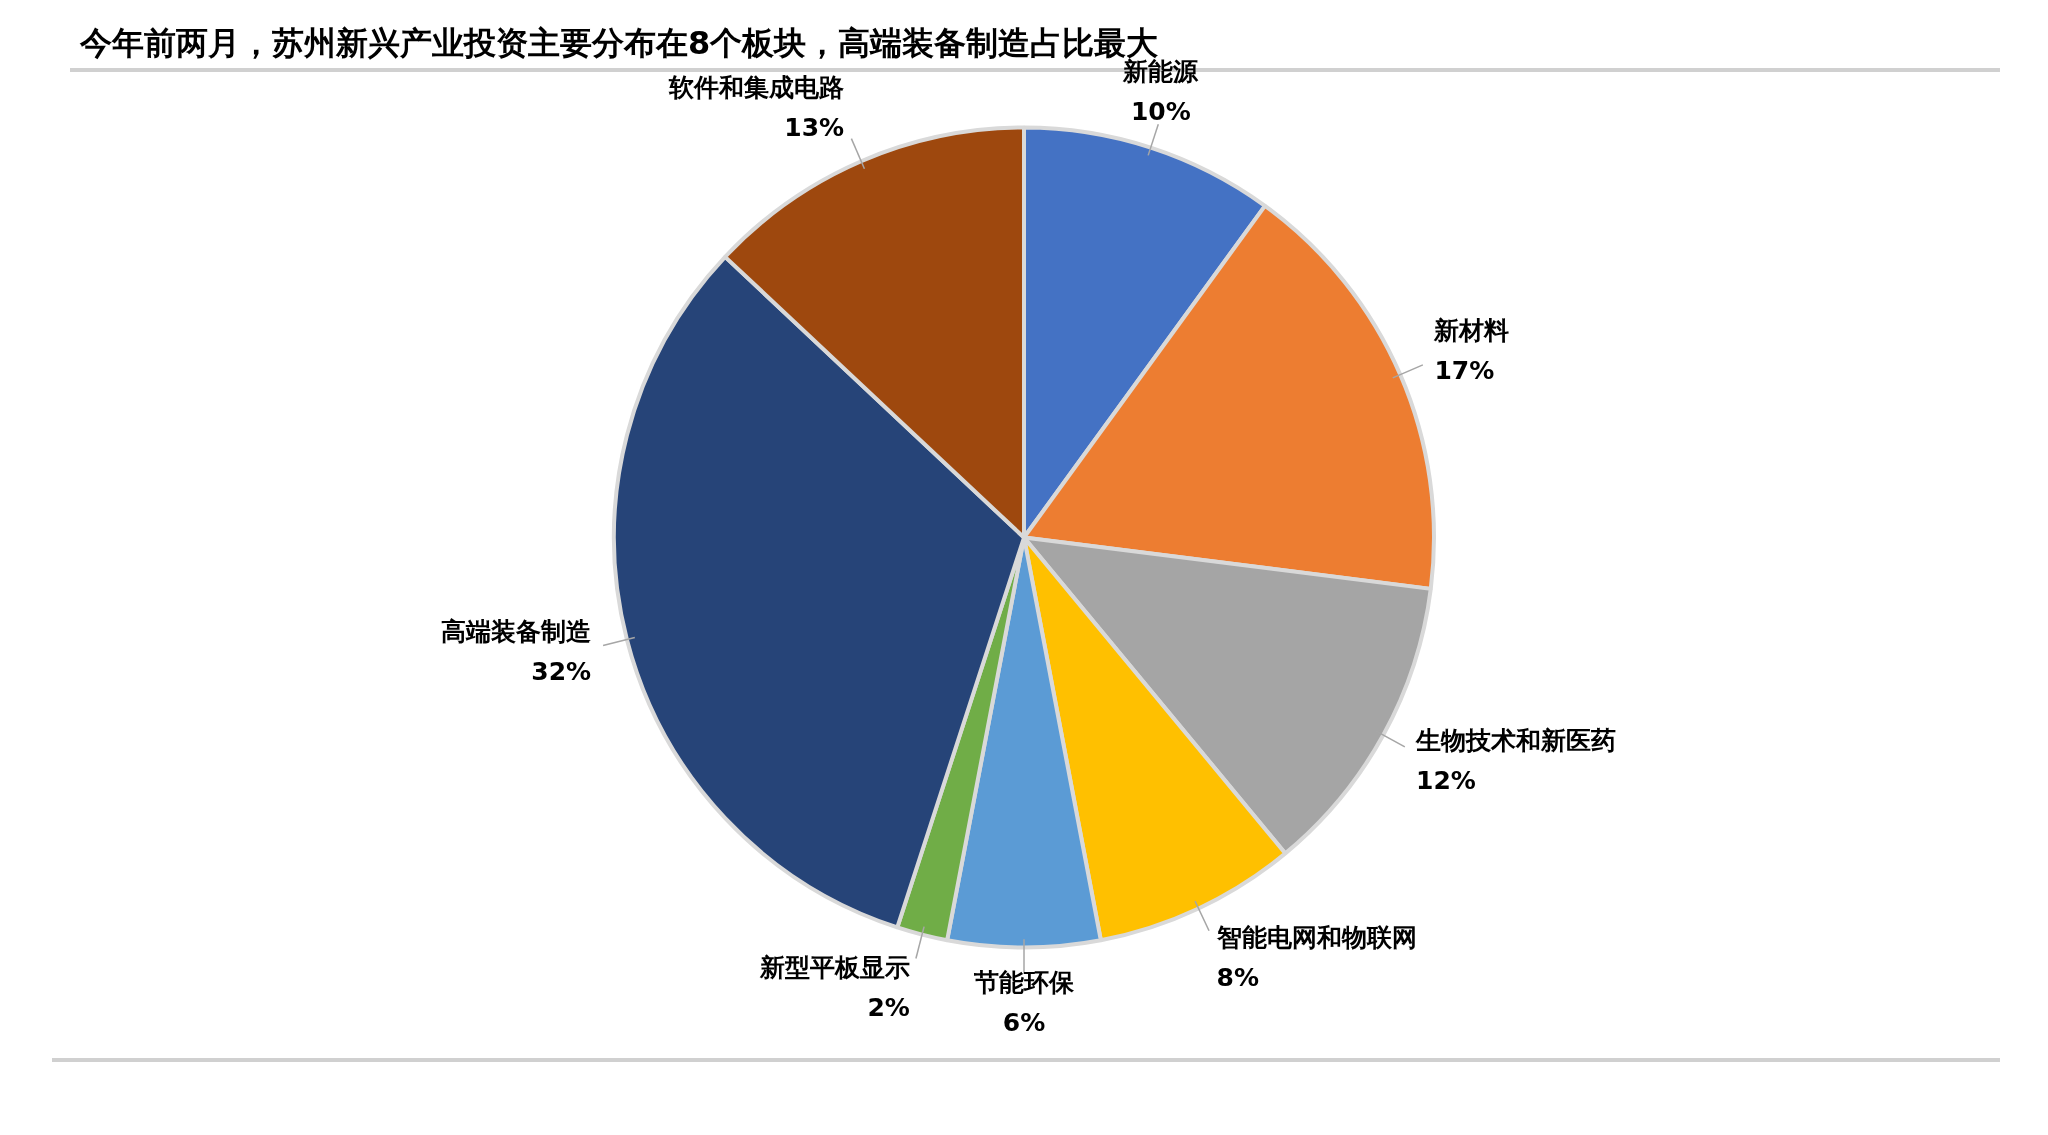 The image size is (2048, 1135). What do you see at coordinates (834, 968) in the screenshot?
I see `slice-label: 新型平板显示` at bounding box center [834, 968].